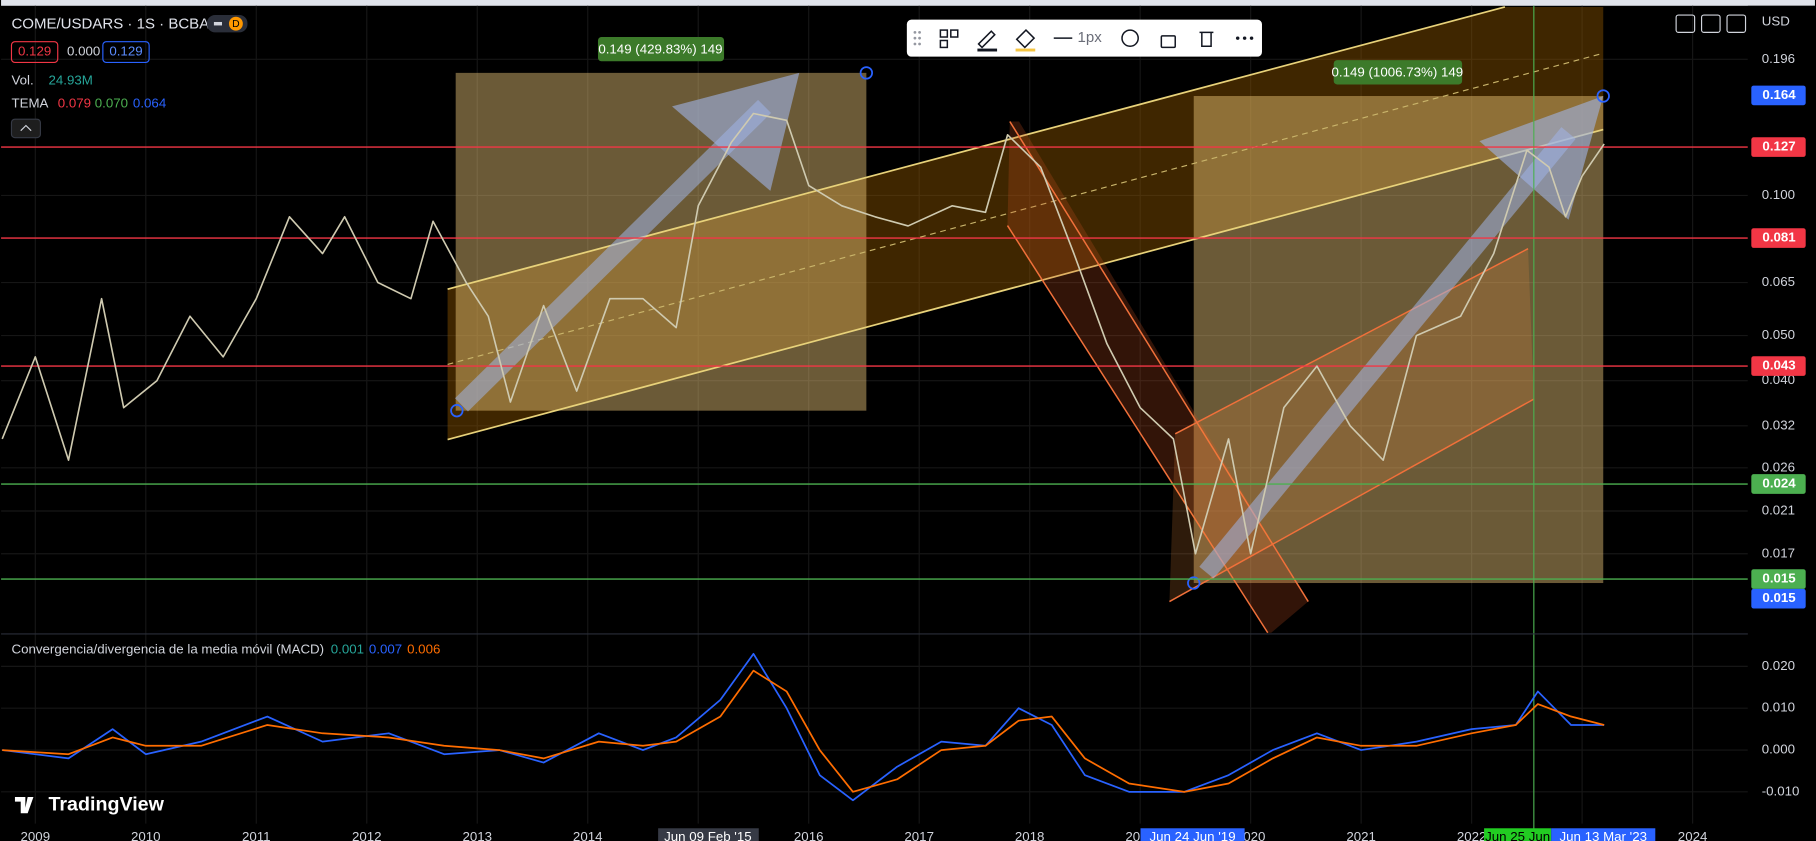 Image resolution: width=1816 pixels, height=841 pixels. Describe the element at coordinates (347, 649) in the screenshot. I see `macd-value: 0.001` at that location.